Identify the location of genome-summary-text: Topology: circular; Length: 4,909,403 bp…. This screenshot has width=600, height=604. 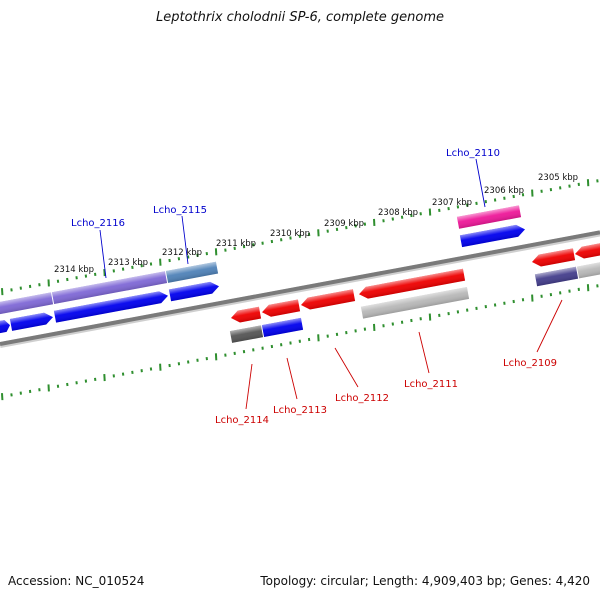
(425, 581).